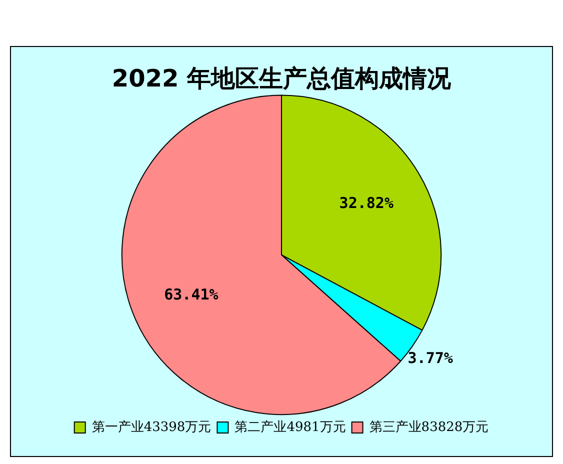 The image size is (563, 464). Describe the element at coordinates (366, 203) in the screenshot. I see `data-label: 32.82%` at that location.